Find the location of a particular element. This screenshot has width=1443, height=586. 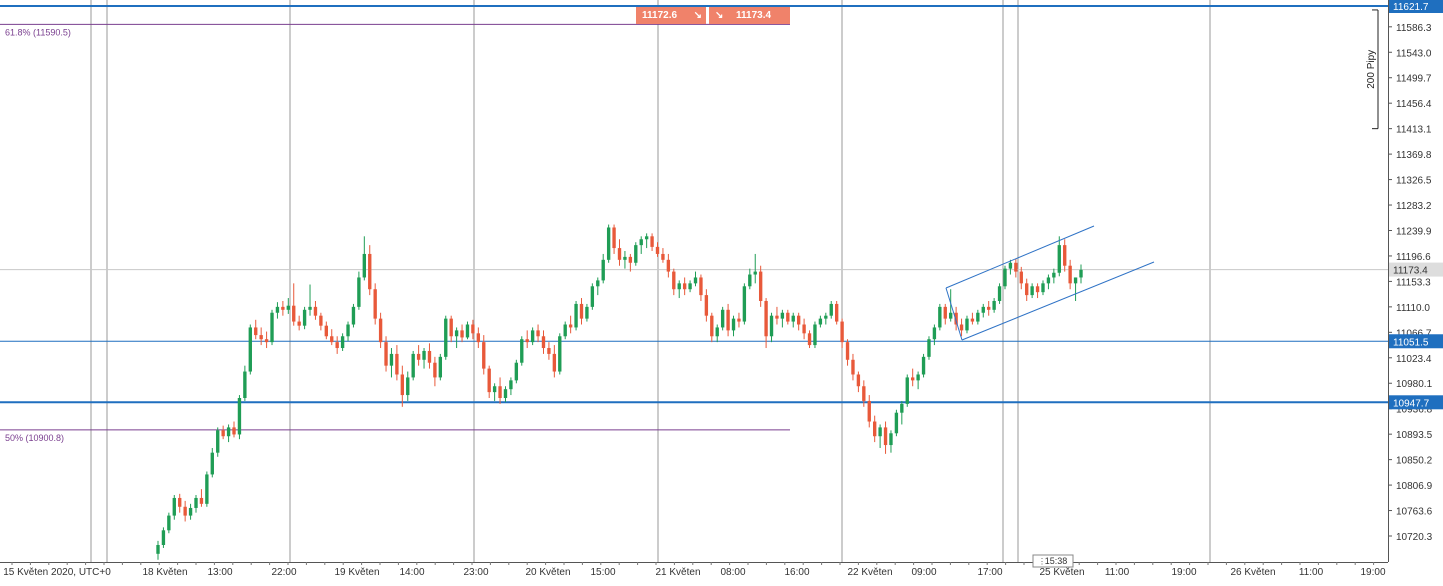

buy-price-button: ↘ 11173.4 is located at coordinates (749, 15).